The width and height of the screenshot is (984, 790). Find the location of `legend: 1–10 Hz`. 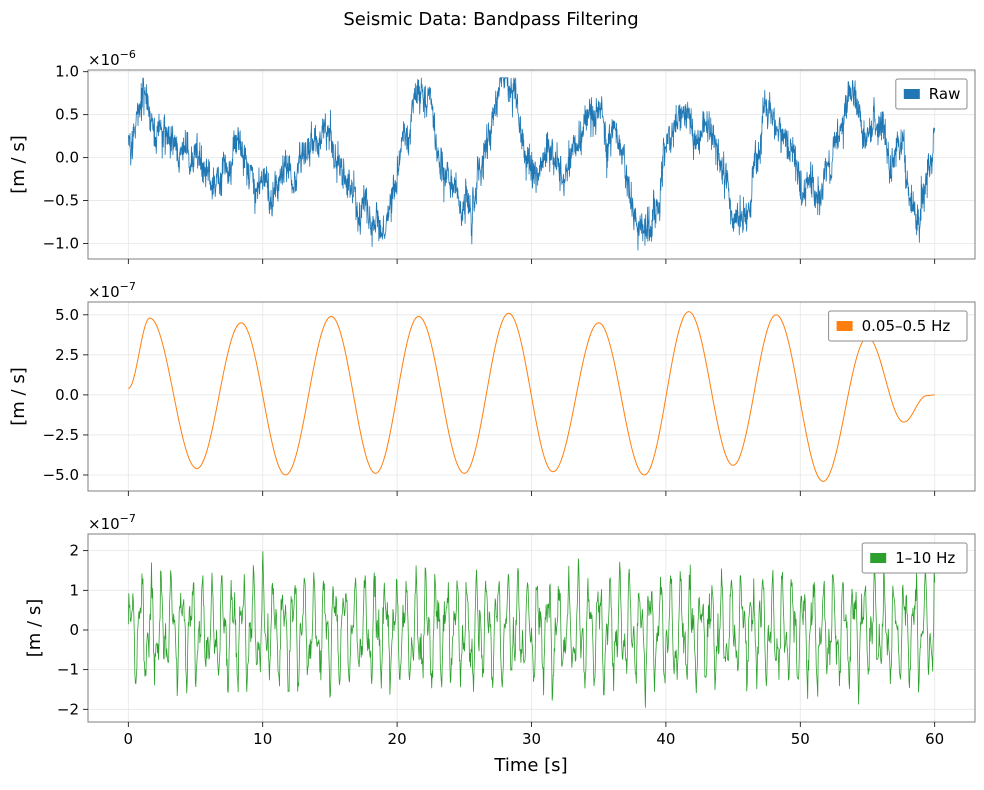

legend: 1–10 Hz is located at coordinates (914, 558).